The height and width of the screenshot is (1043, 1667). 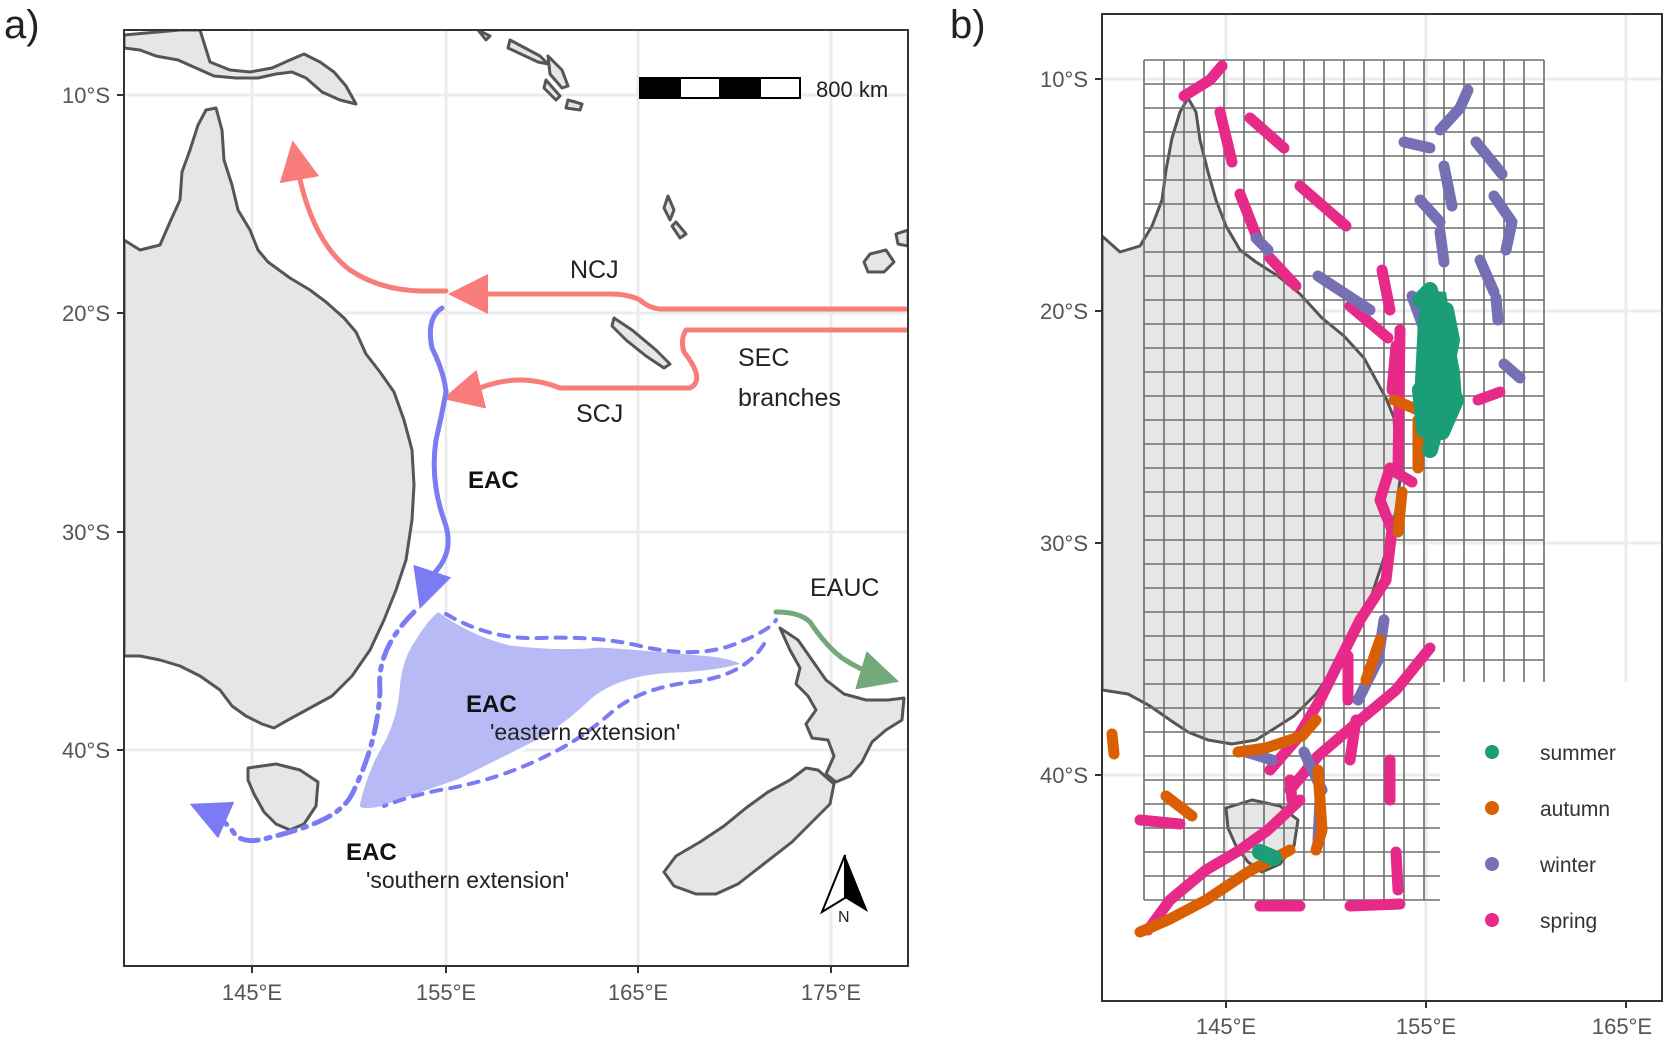 What do you see at coordinates (1492, 808) in the screenshot?
I see `legend-swatch-autumn` at bounding box center [1492, 808].